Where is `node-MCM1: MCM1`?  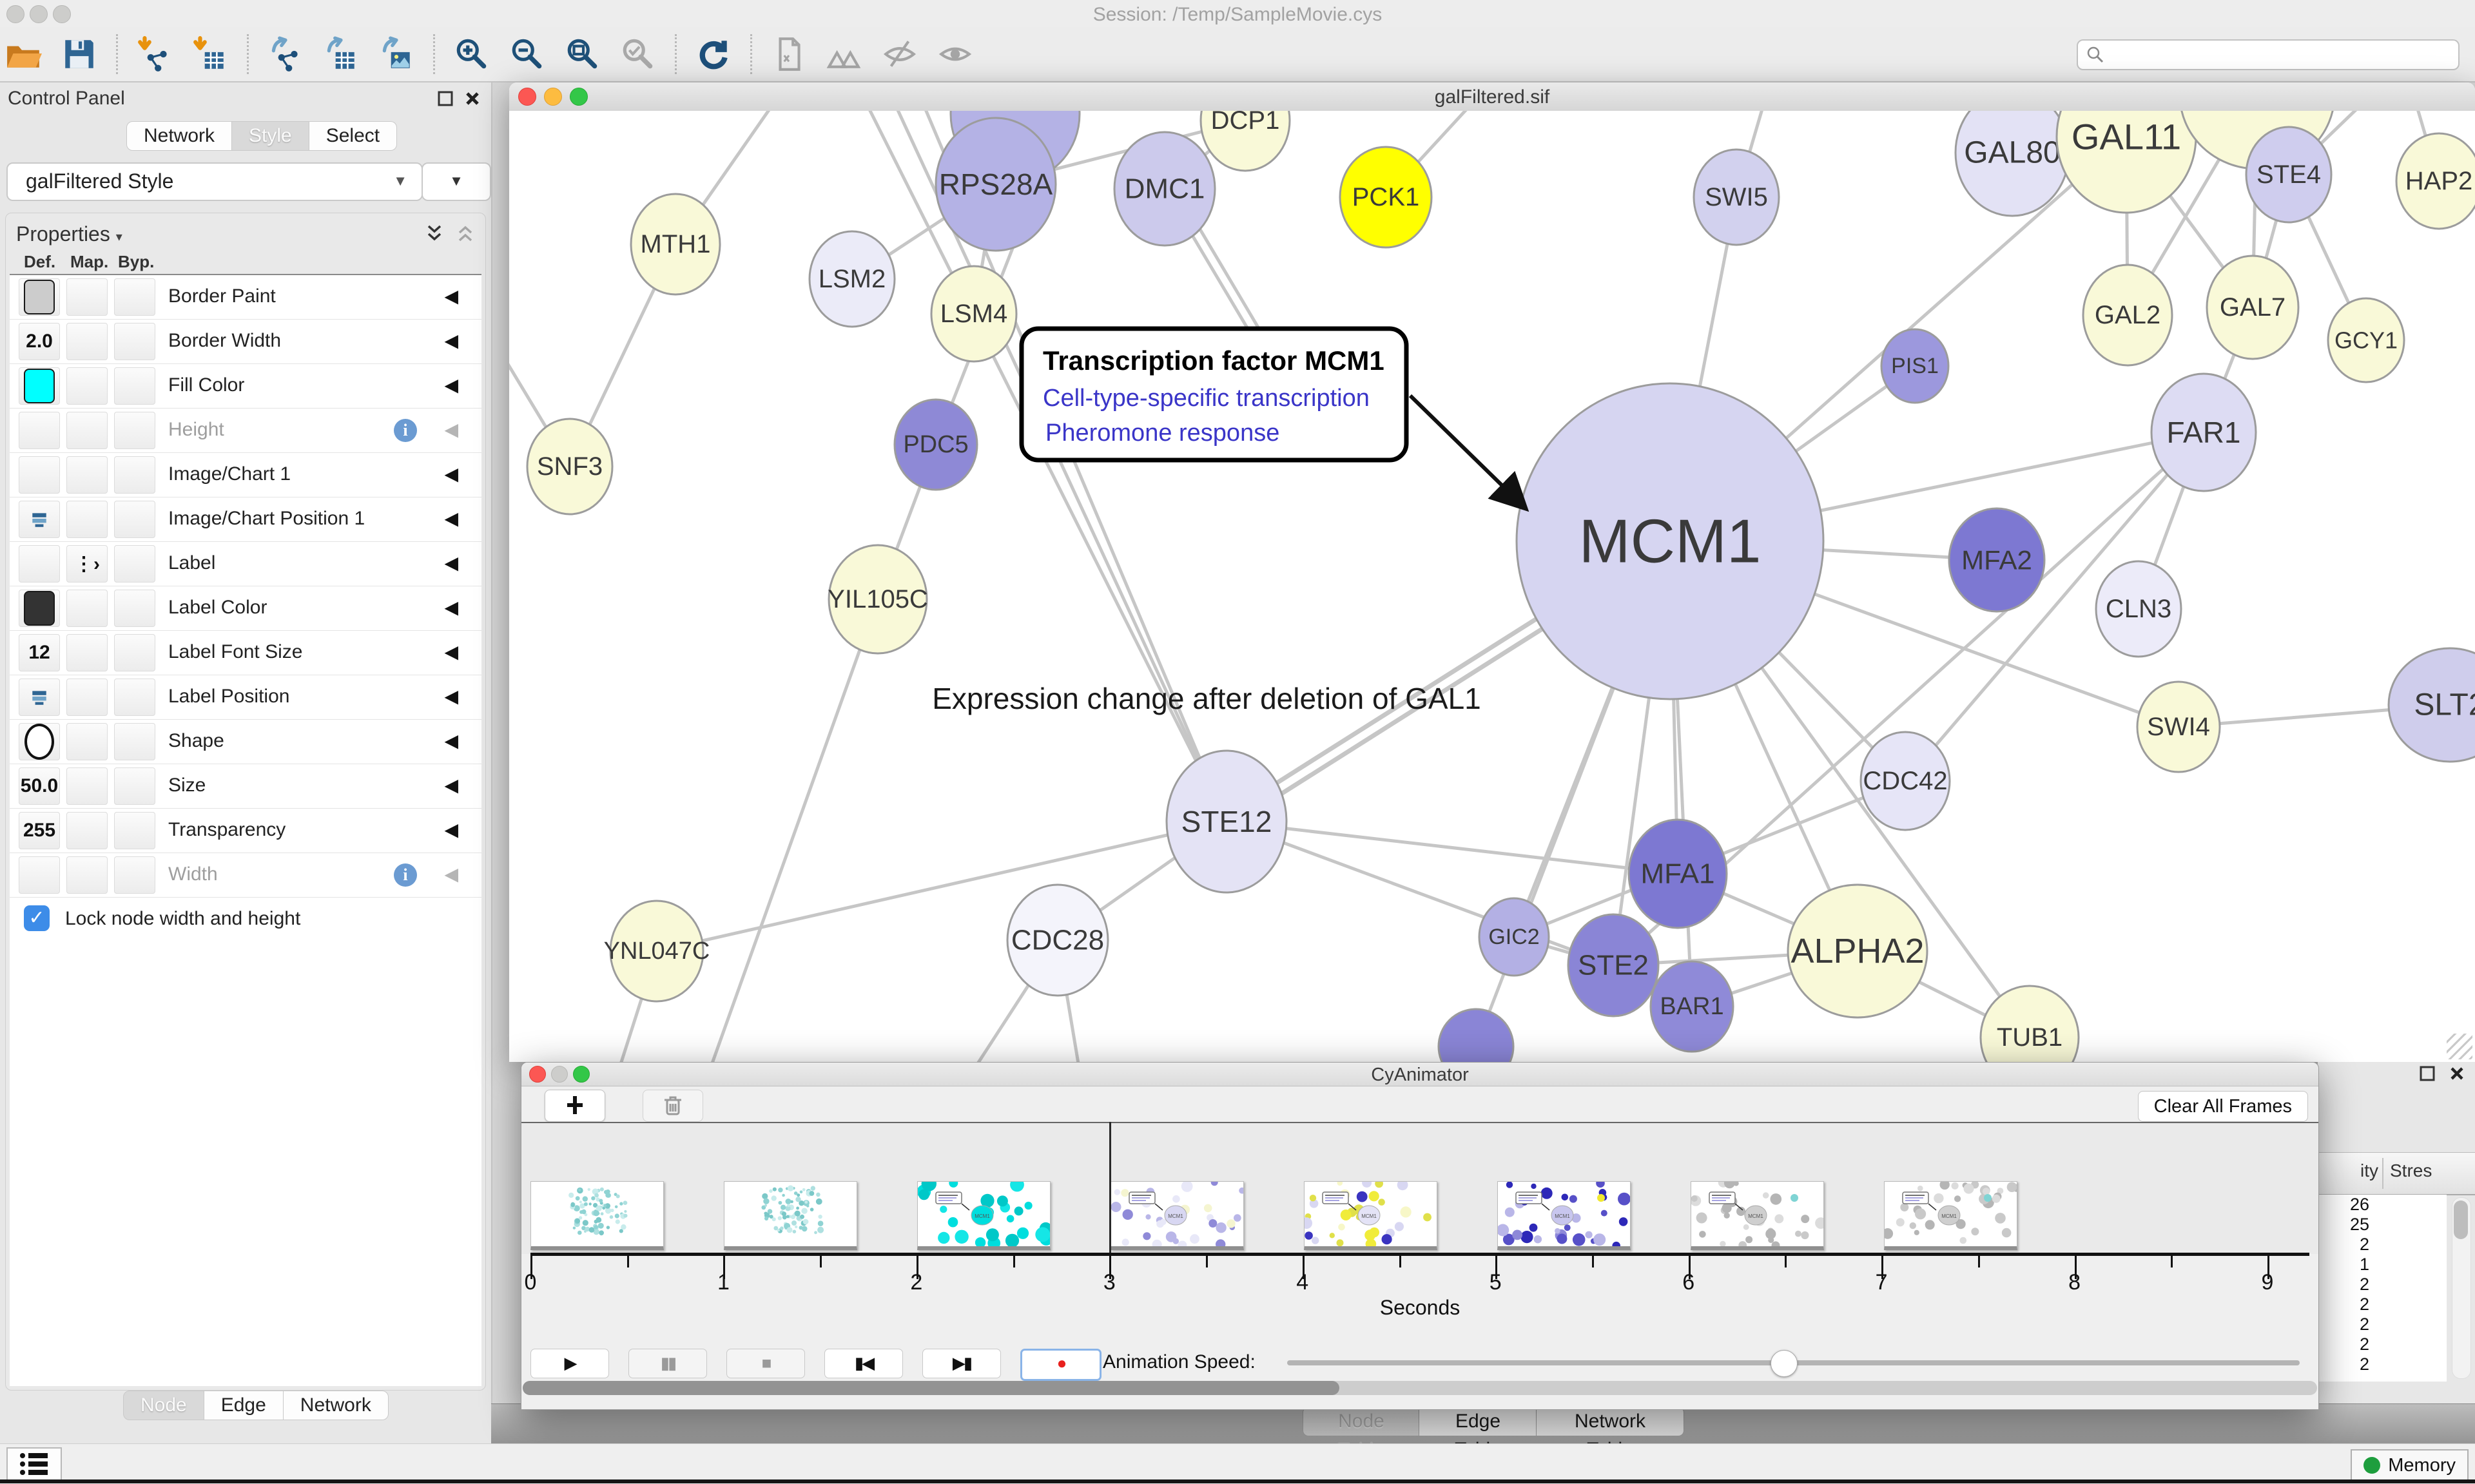 node-MCM1: MCM1 is located at coordinates (1670, 541).